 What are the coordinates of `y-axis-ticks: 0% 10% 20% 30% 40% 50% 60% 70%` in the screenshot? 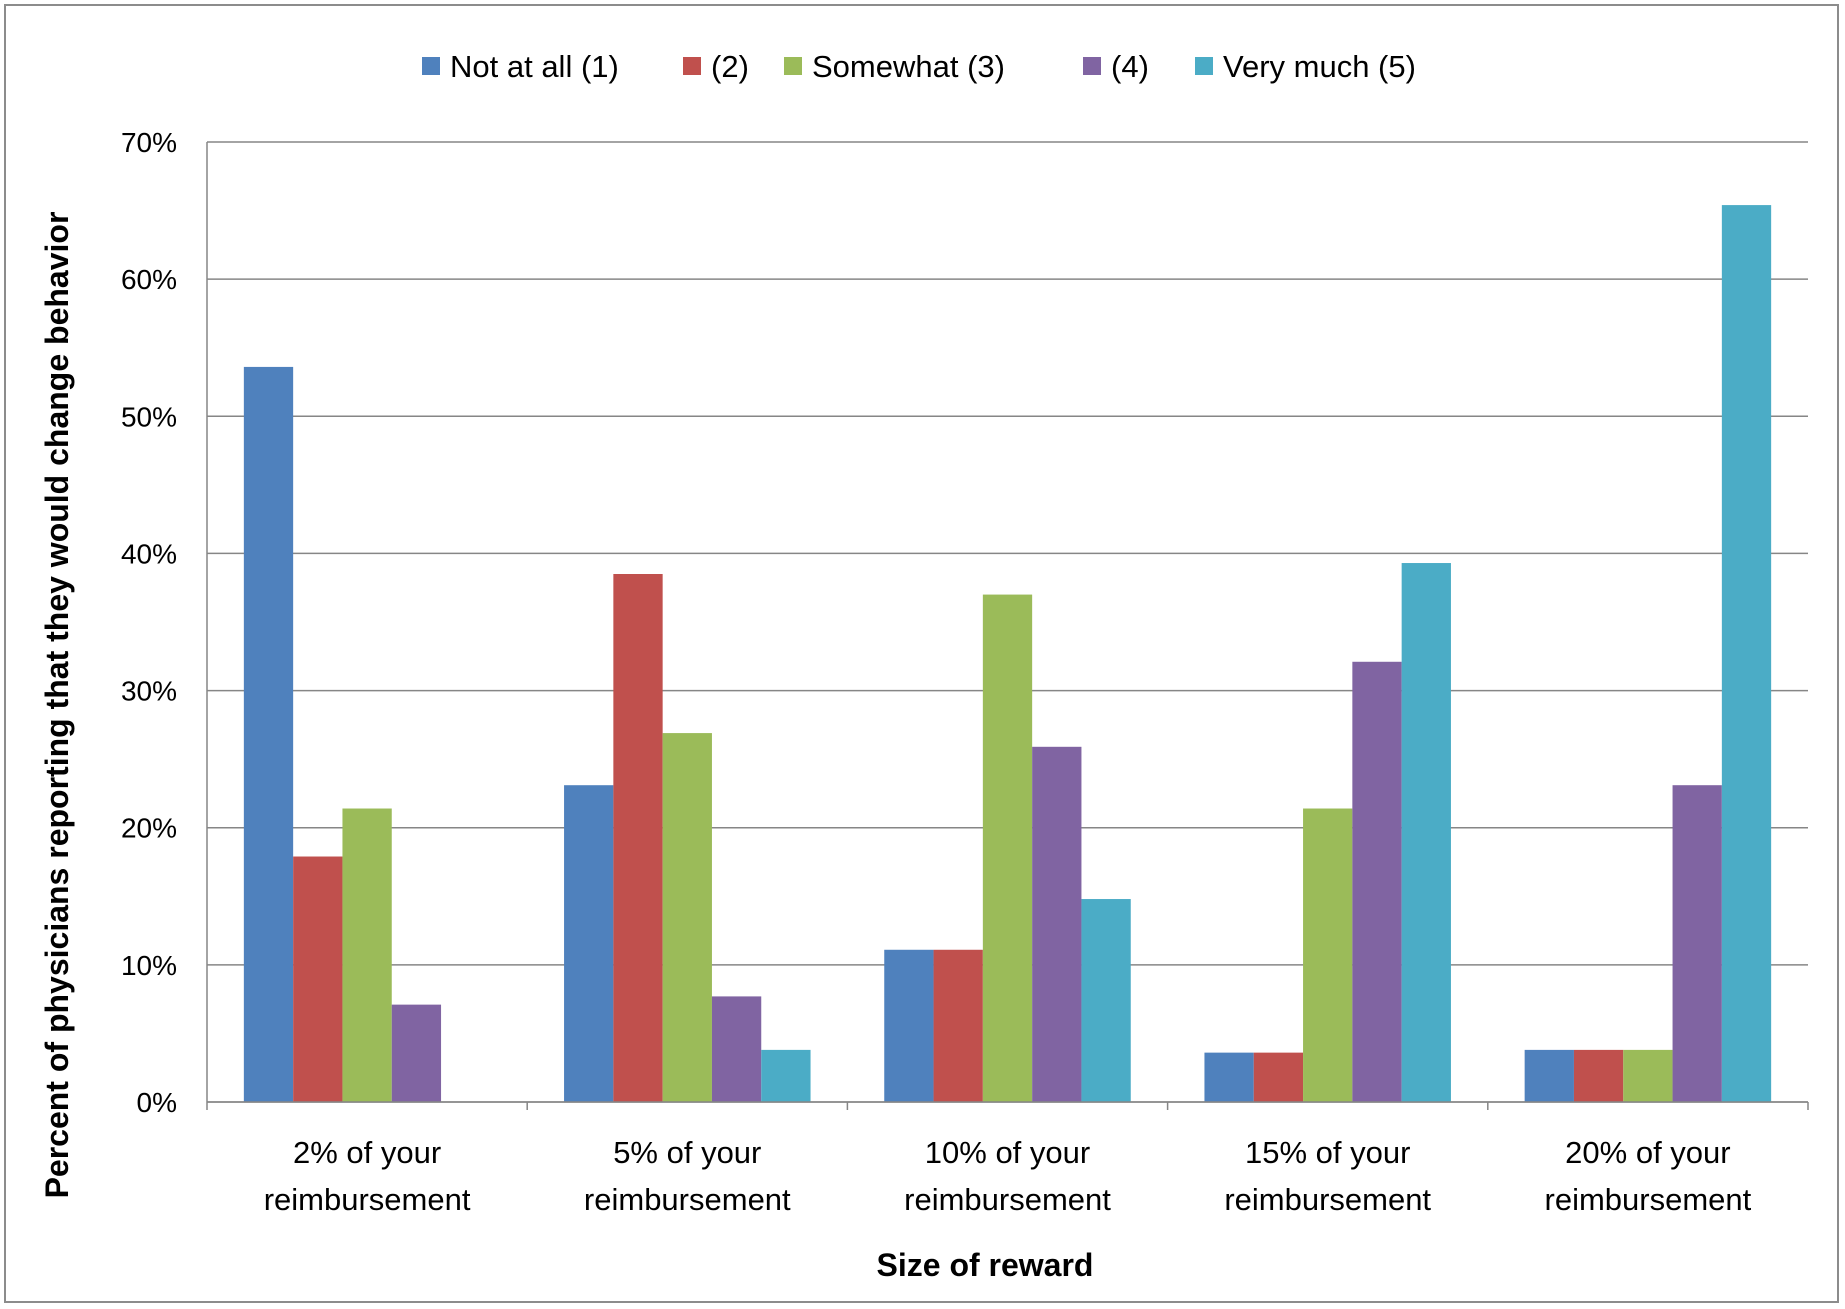 It's located at (149, 622).